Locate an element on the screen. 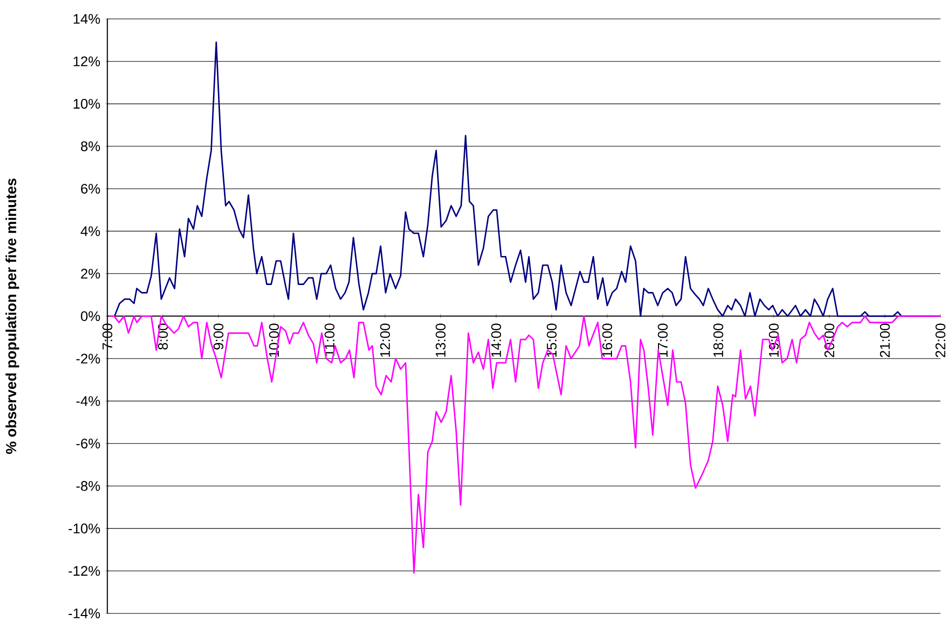  x-tick-label: 14:00 is located at coordinates (496, 340).